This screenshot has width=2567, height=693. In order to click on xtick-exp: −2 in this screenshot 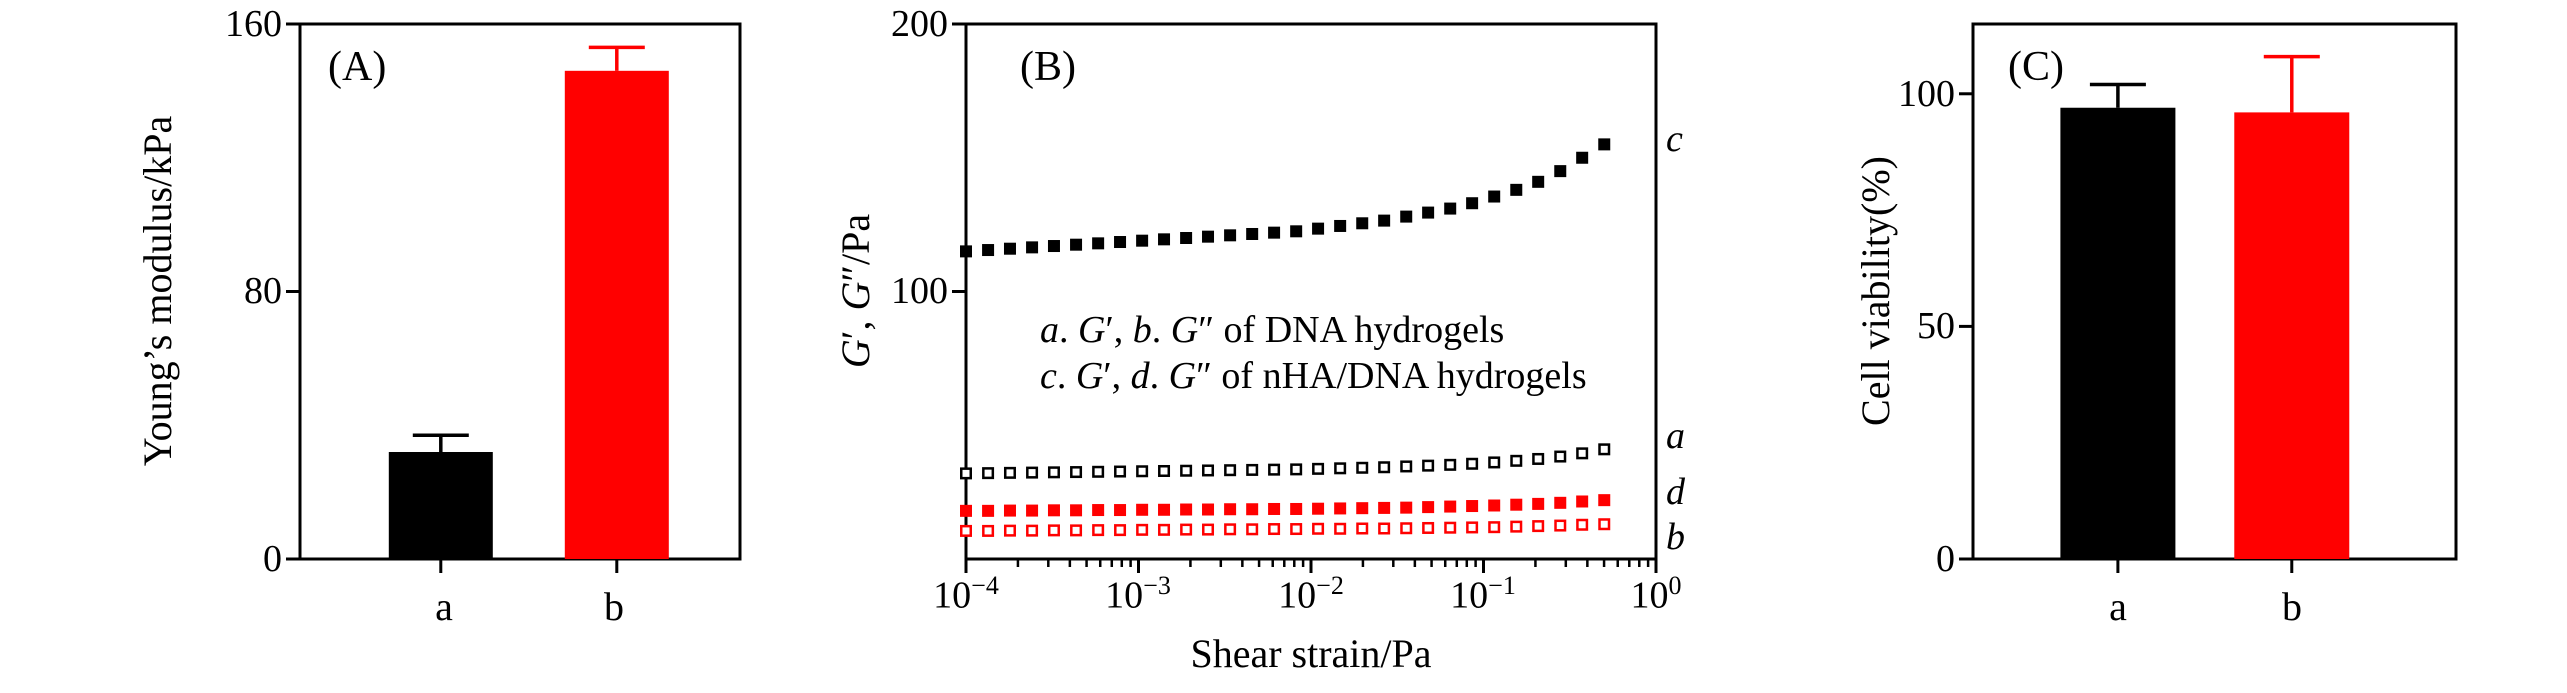, I will do `click(1330, 585)`.